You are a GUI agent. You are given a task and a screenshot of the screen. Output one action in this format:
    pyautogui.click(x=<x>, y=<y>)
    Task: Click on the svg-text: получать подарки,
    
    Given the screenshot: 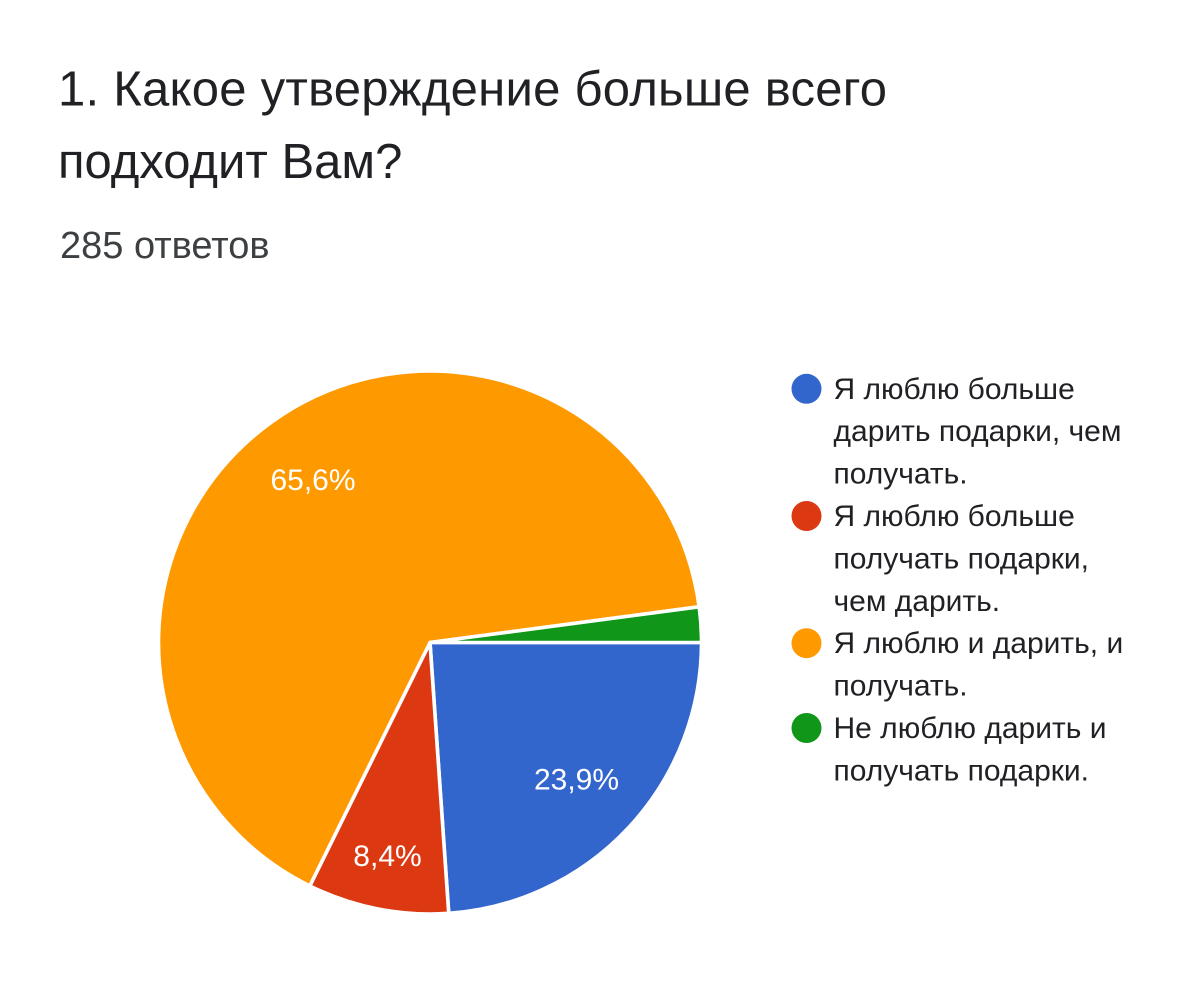 What is the action you would take?
    pyautogui.click(x=962, y=558)
    